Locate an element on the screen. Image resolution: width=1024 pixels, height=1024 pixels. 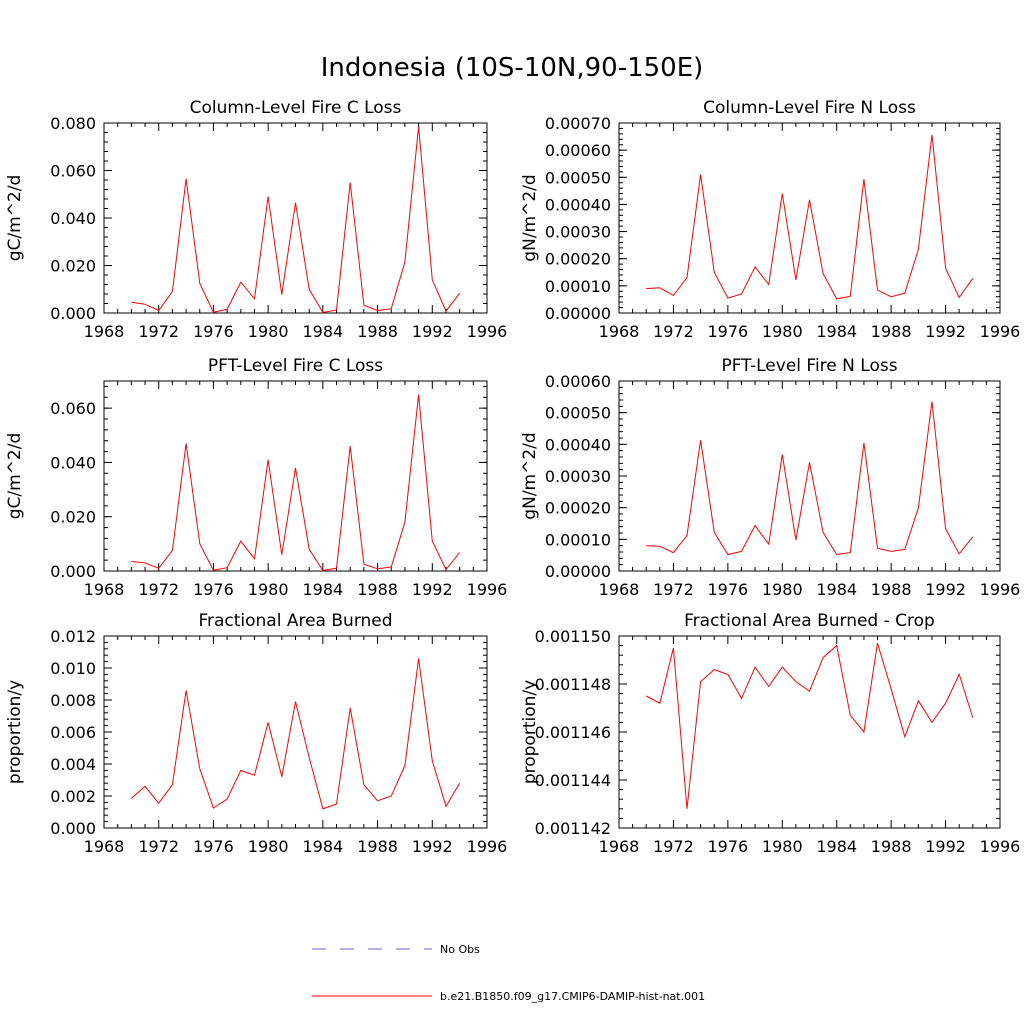
y-tick-label: 0.010 is located at coordinates (73, 668).